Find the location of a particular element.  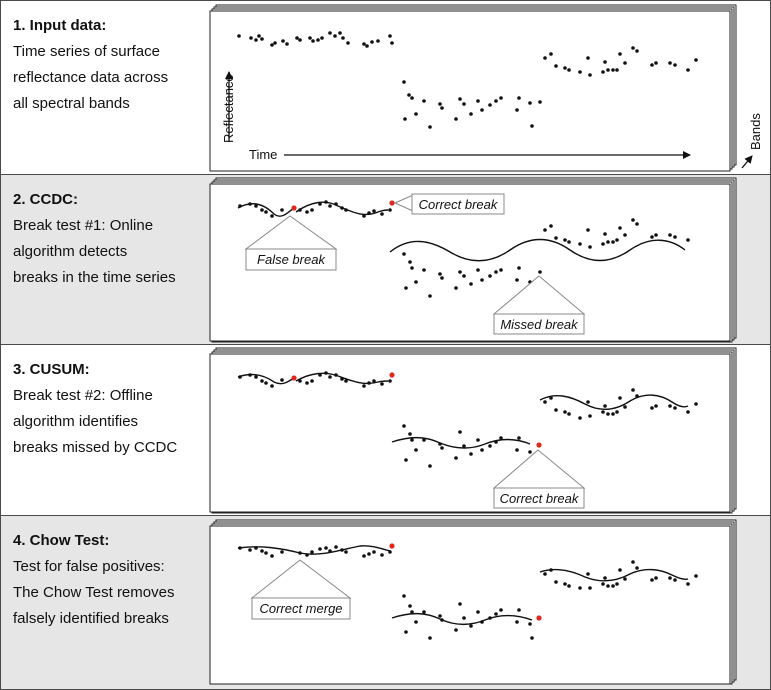

panel-description-line: algorithm detects is located at coordinates (70, 251).